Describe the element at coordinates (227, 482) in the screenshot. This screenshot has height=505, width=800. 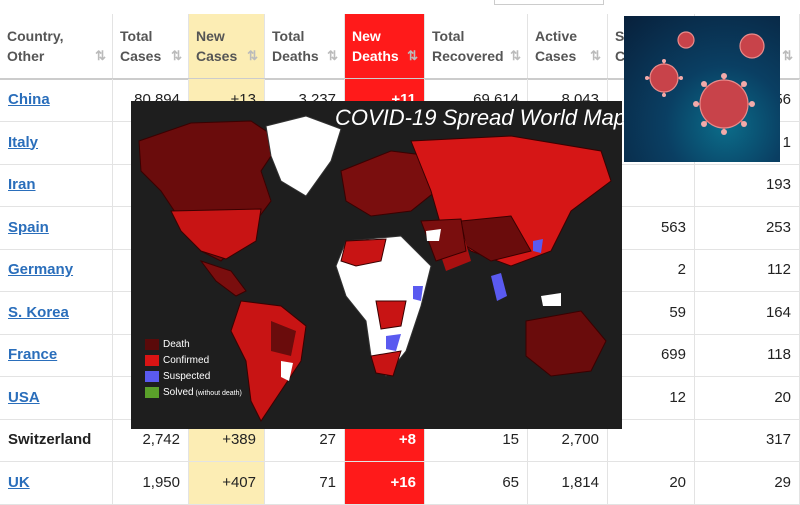
I see `table-cell: +407` at that location.